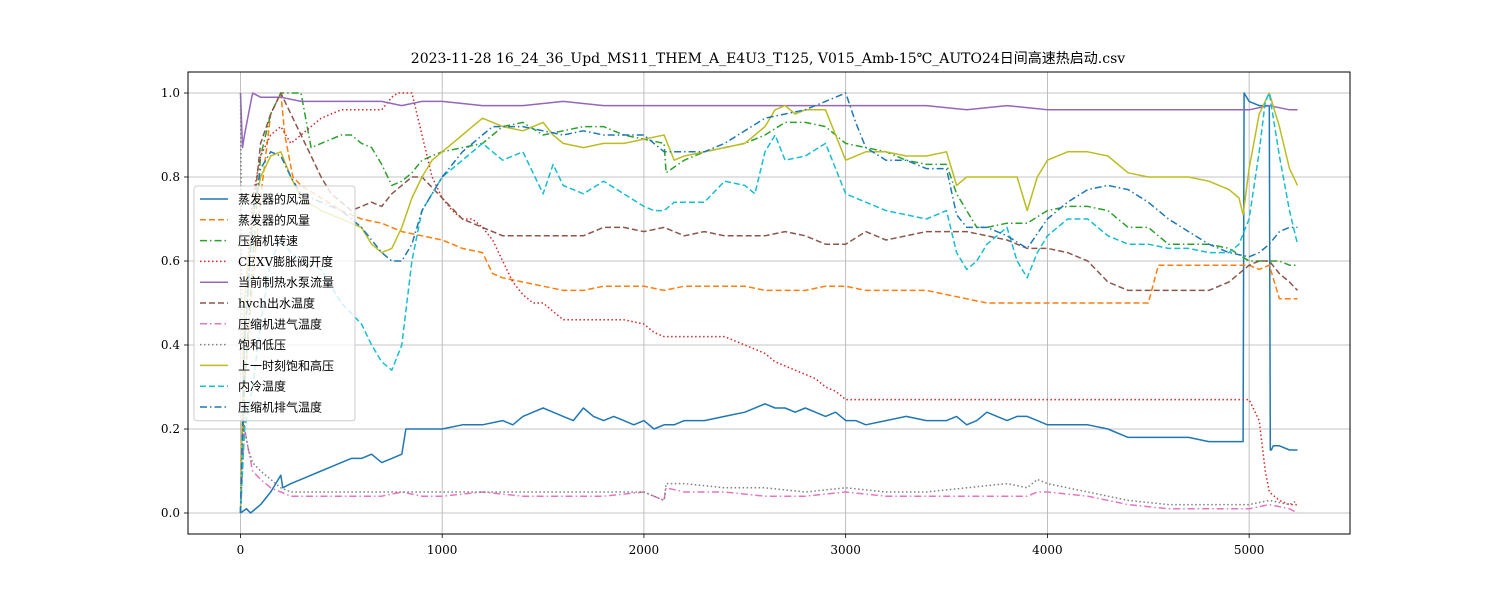  What do you see at coordinates (170, 429) in the screenshot?
I see `y-tick-label: 0.2` at bounding box center [170, 429].